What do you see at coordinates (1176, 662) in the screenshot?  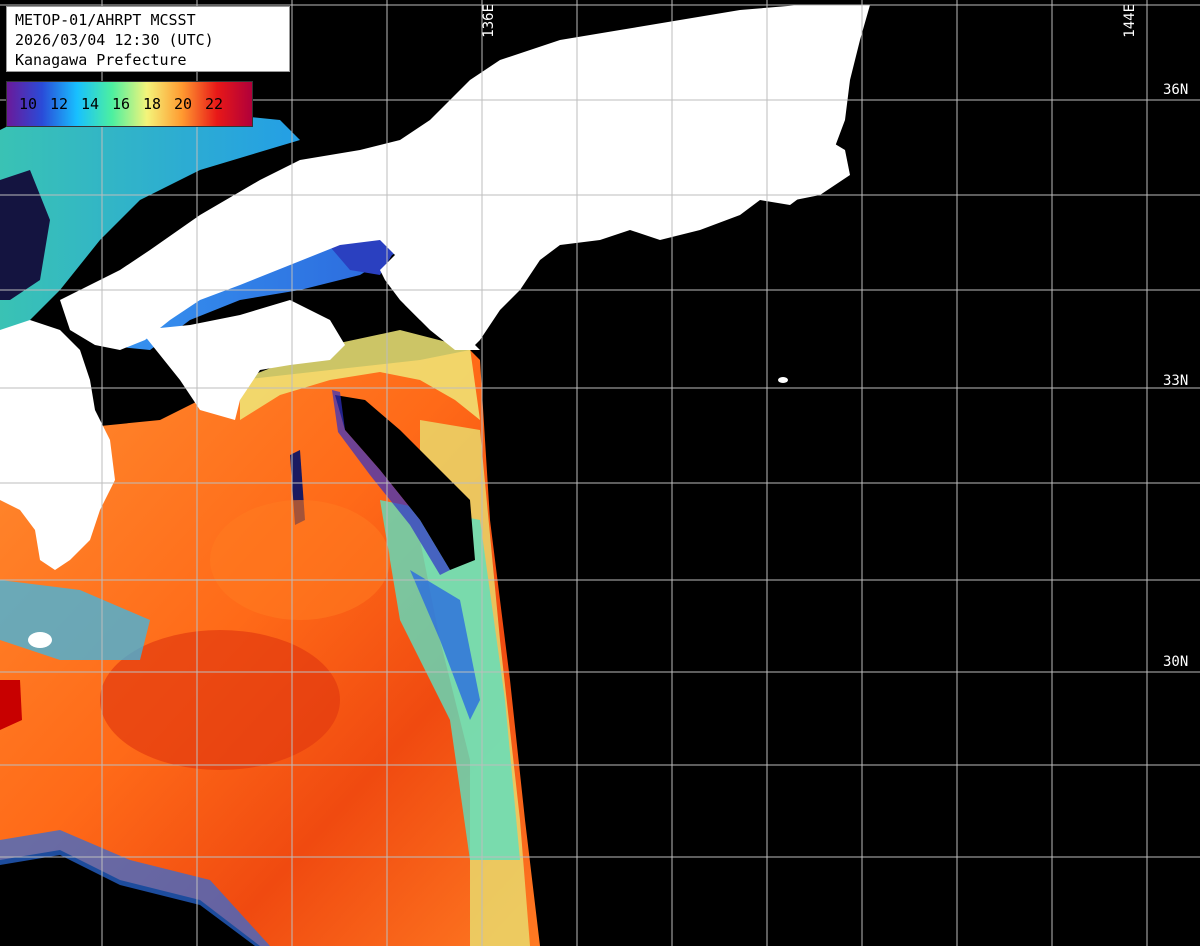 I see `lat-label-30n: 30N` at bounding box center [1176, 662].